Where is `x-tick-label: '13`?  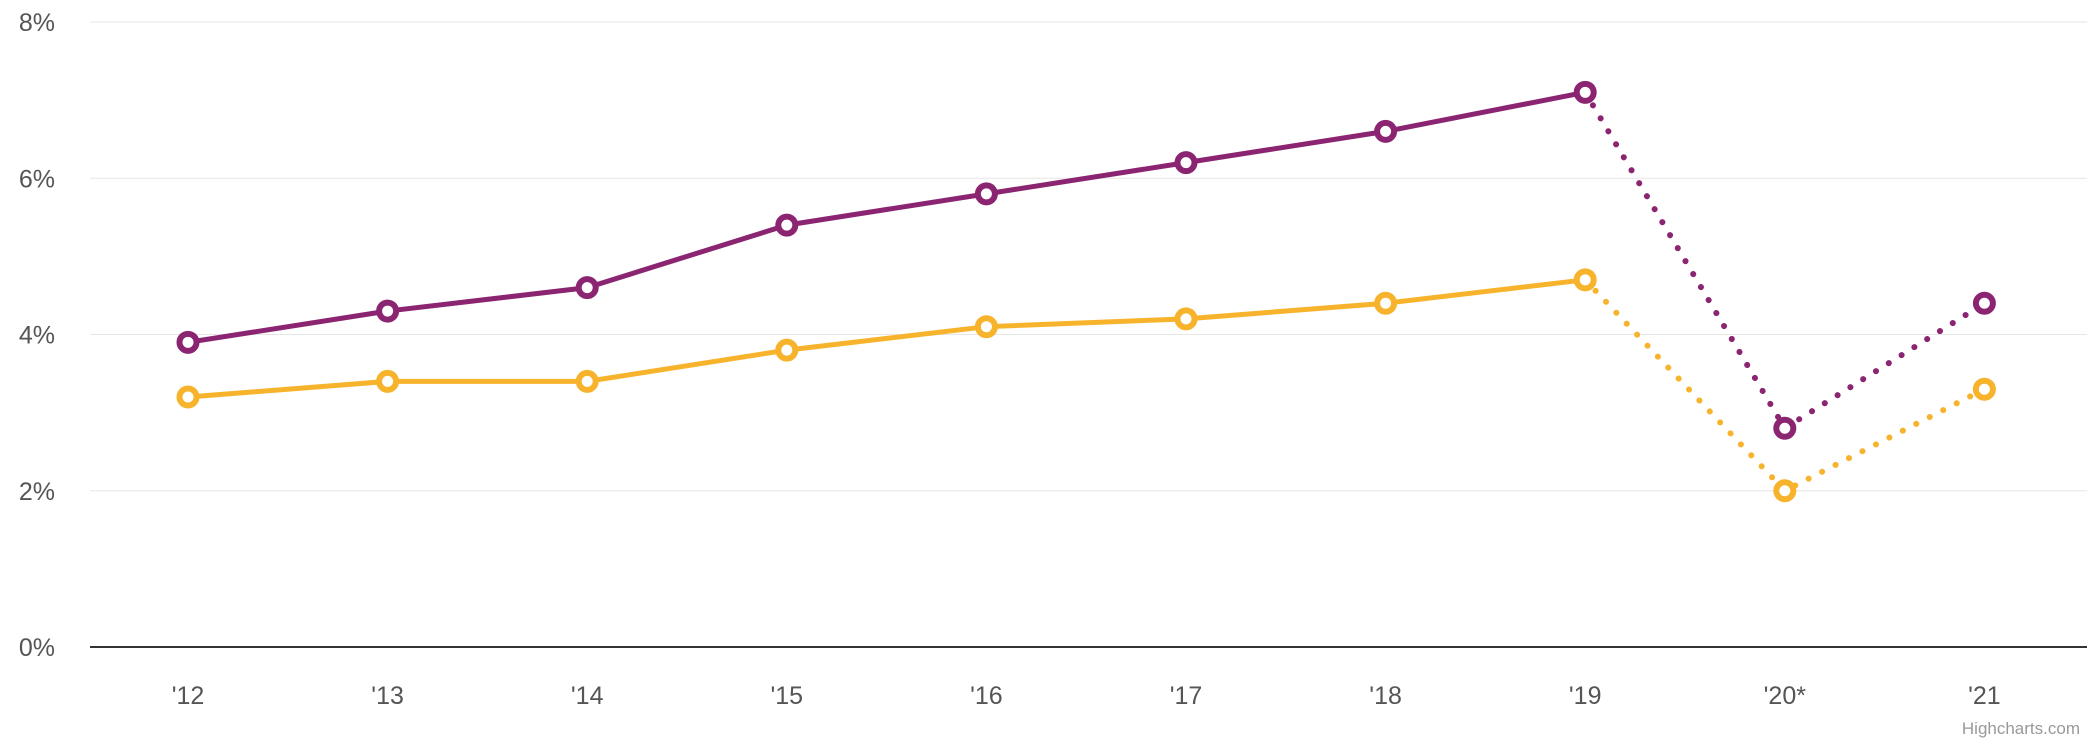 x-tick-label: '13 is located at coordinates (387, 696).